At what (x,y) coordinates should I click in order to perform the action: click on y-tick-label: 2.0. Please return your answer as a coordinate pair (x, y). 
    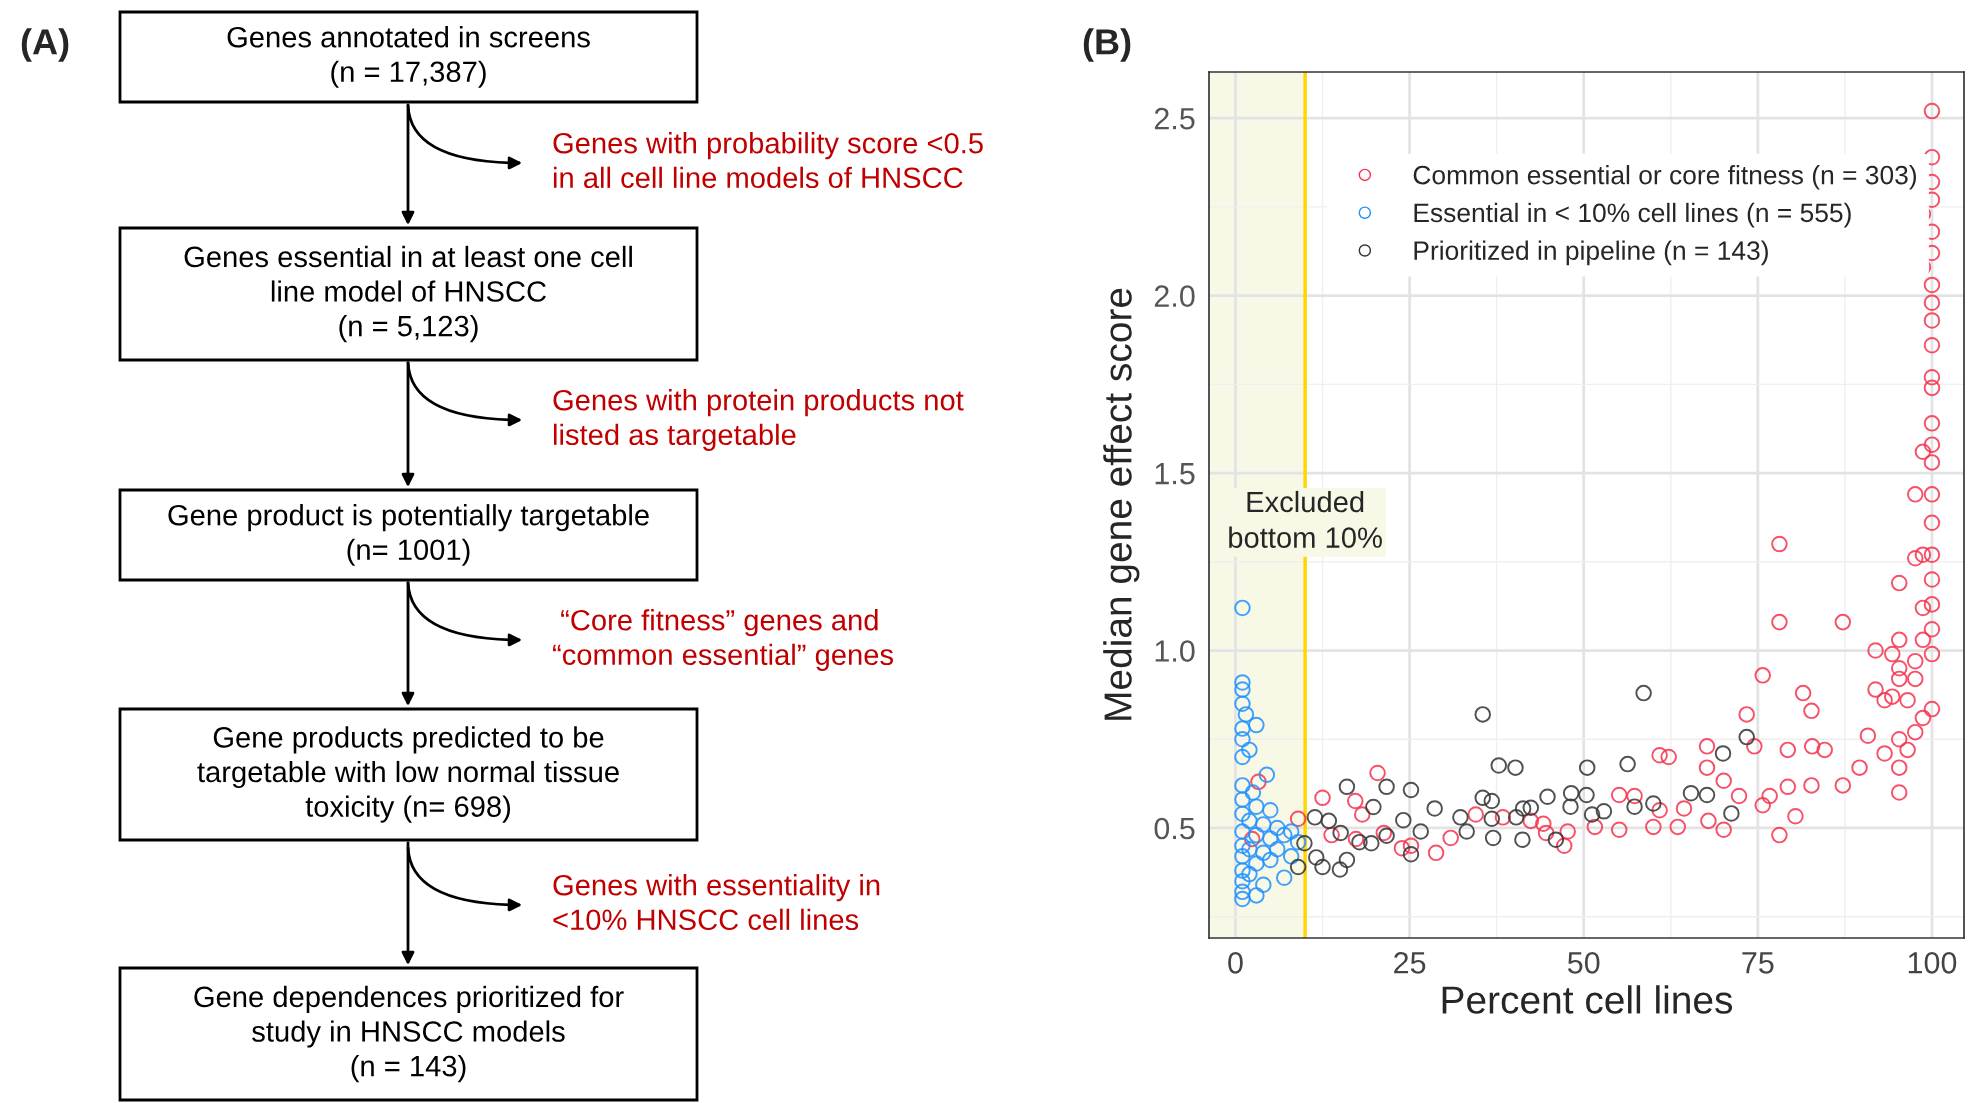
    Looking at the image, I should click on (1174, 296).